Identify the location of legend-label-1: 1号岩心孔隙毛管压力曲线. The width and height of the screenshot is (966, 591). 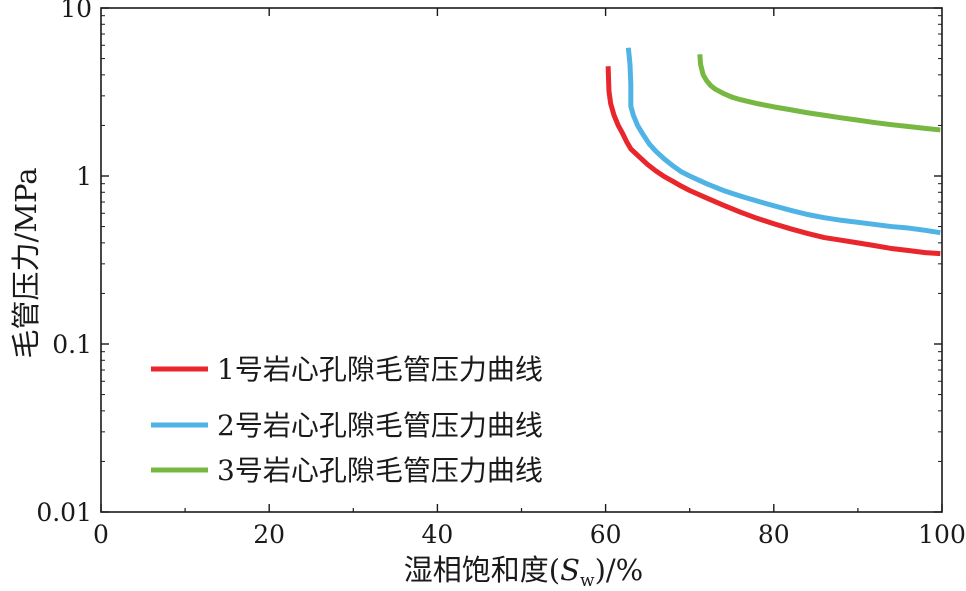
(380, 369).